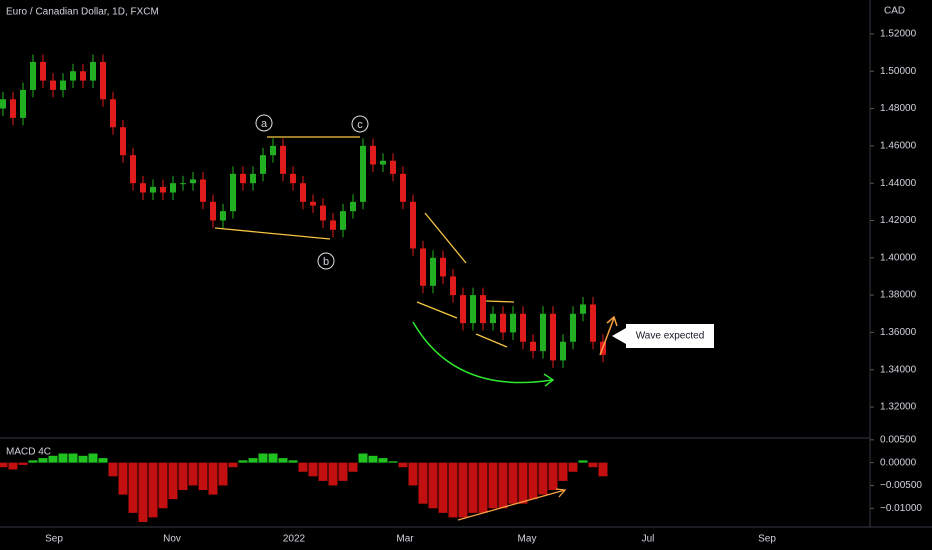  I want to click on callout, so click(663, 336).